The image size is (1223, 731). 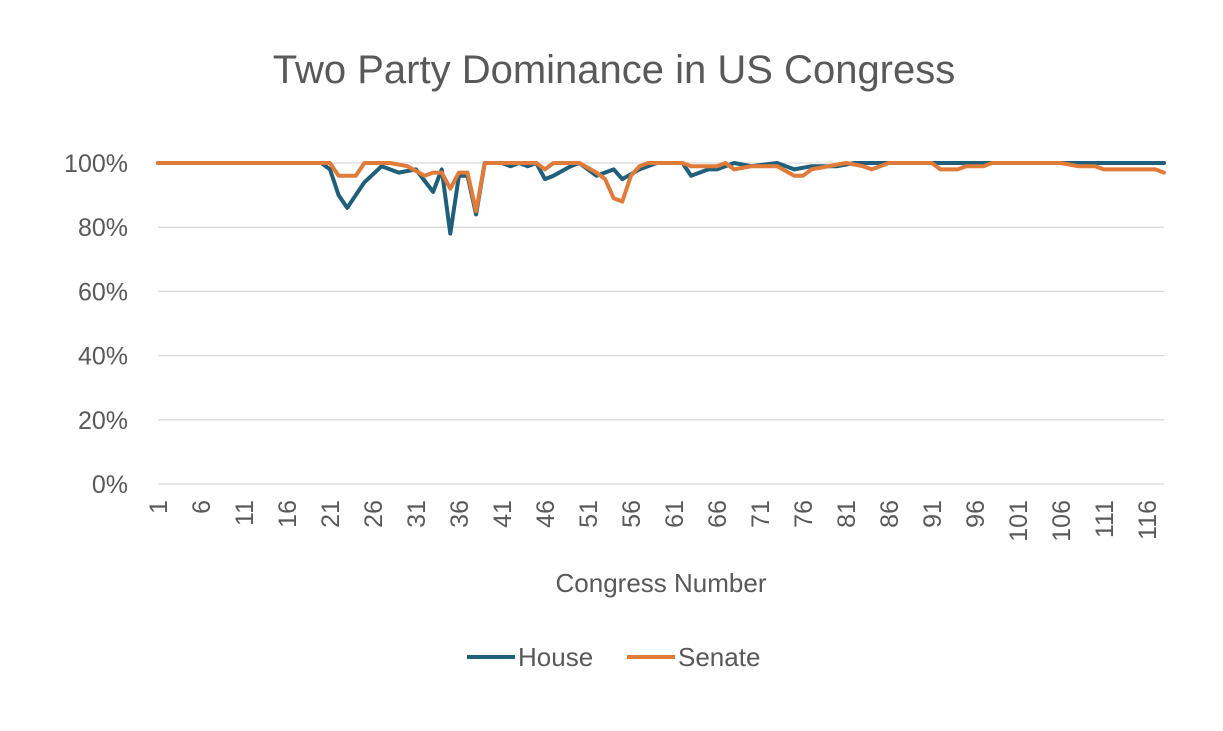 What do you see at coordinates (110, 485) in the screenshot?
I see `y-tick-label: 0%` at bounding box center [110, 485].